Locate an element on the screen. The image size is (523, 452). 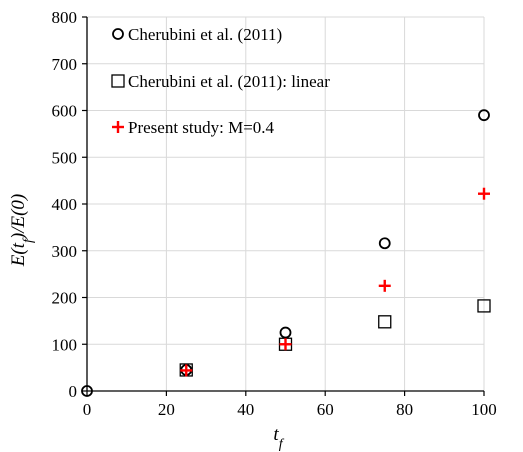
legend-label-series-1: Cherubini et al. (2011) is located at coordinates (205, 34).